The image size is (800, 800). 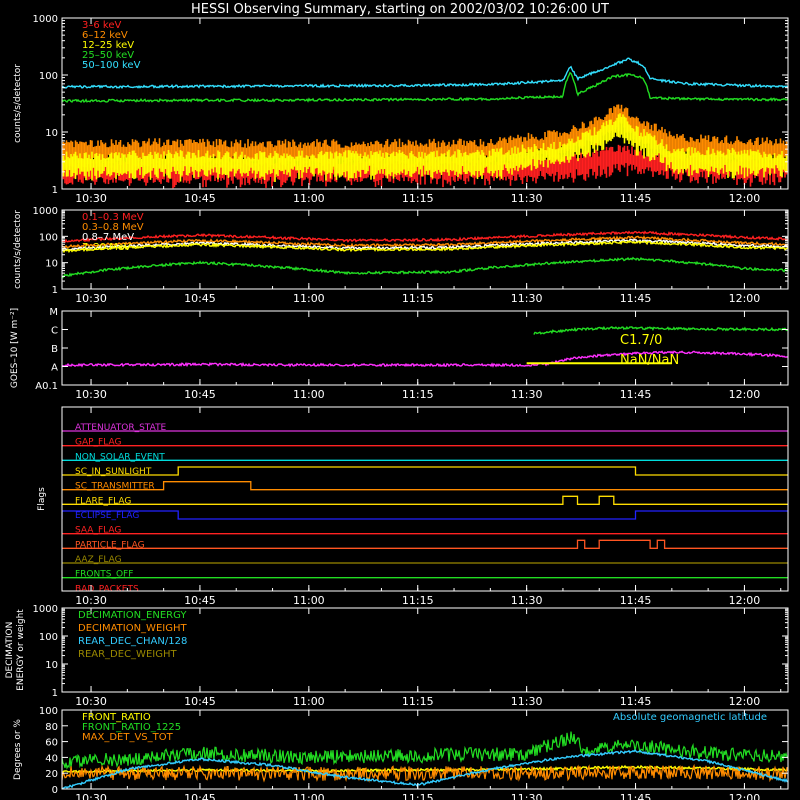 I want to click on flag-label: GAP_FLAG, so click(x=98, y=443).